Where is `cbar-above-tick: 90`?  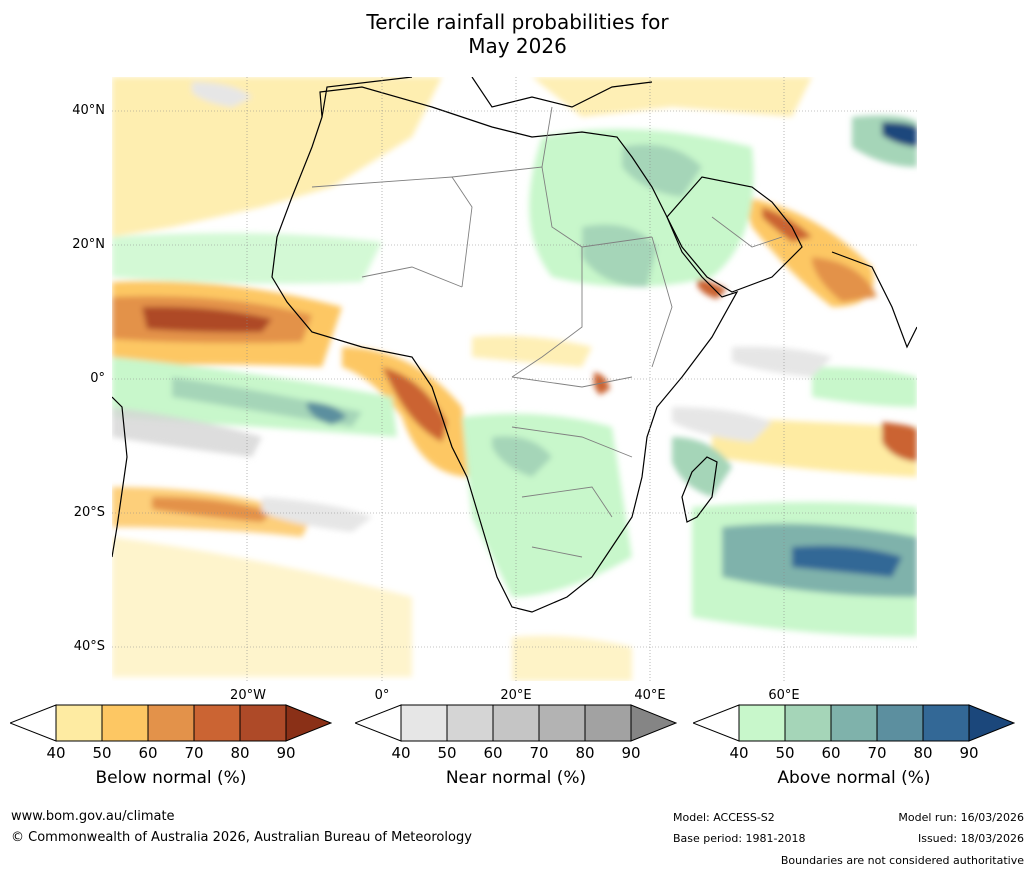 cbar-above-tick: 90 is located at coordinates (969, 753).